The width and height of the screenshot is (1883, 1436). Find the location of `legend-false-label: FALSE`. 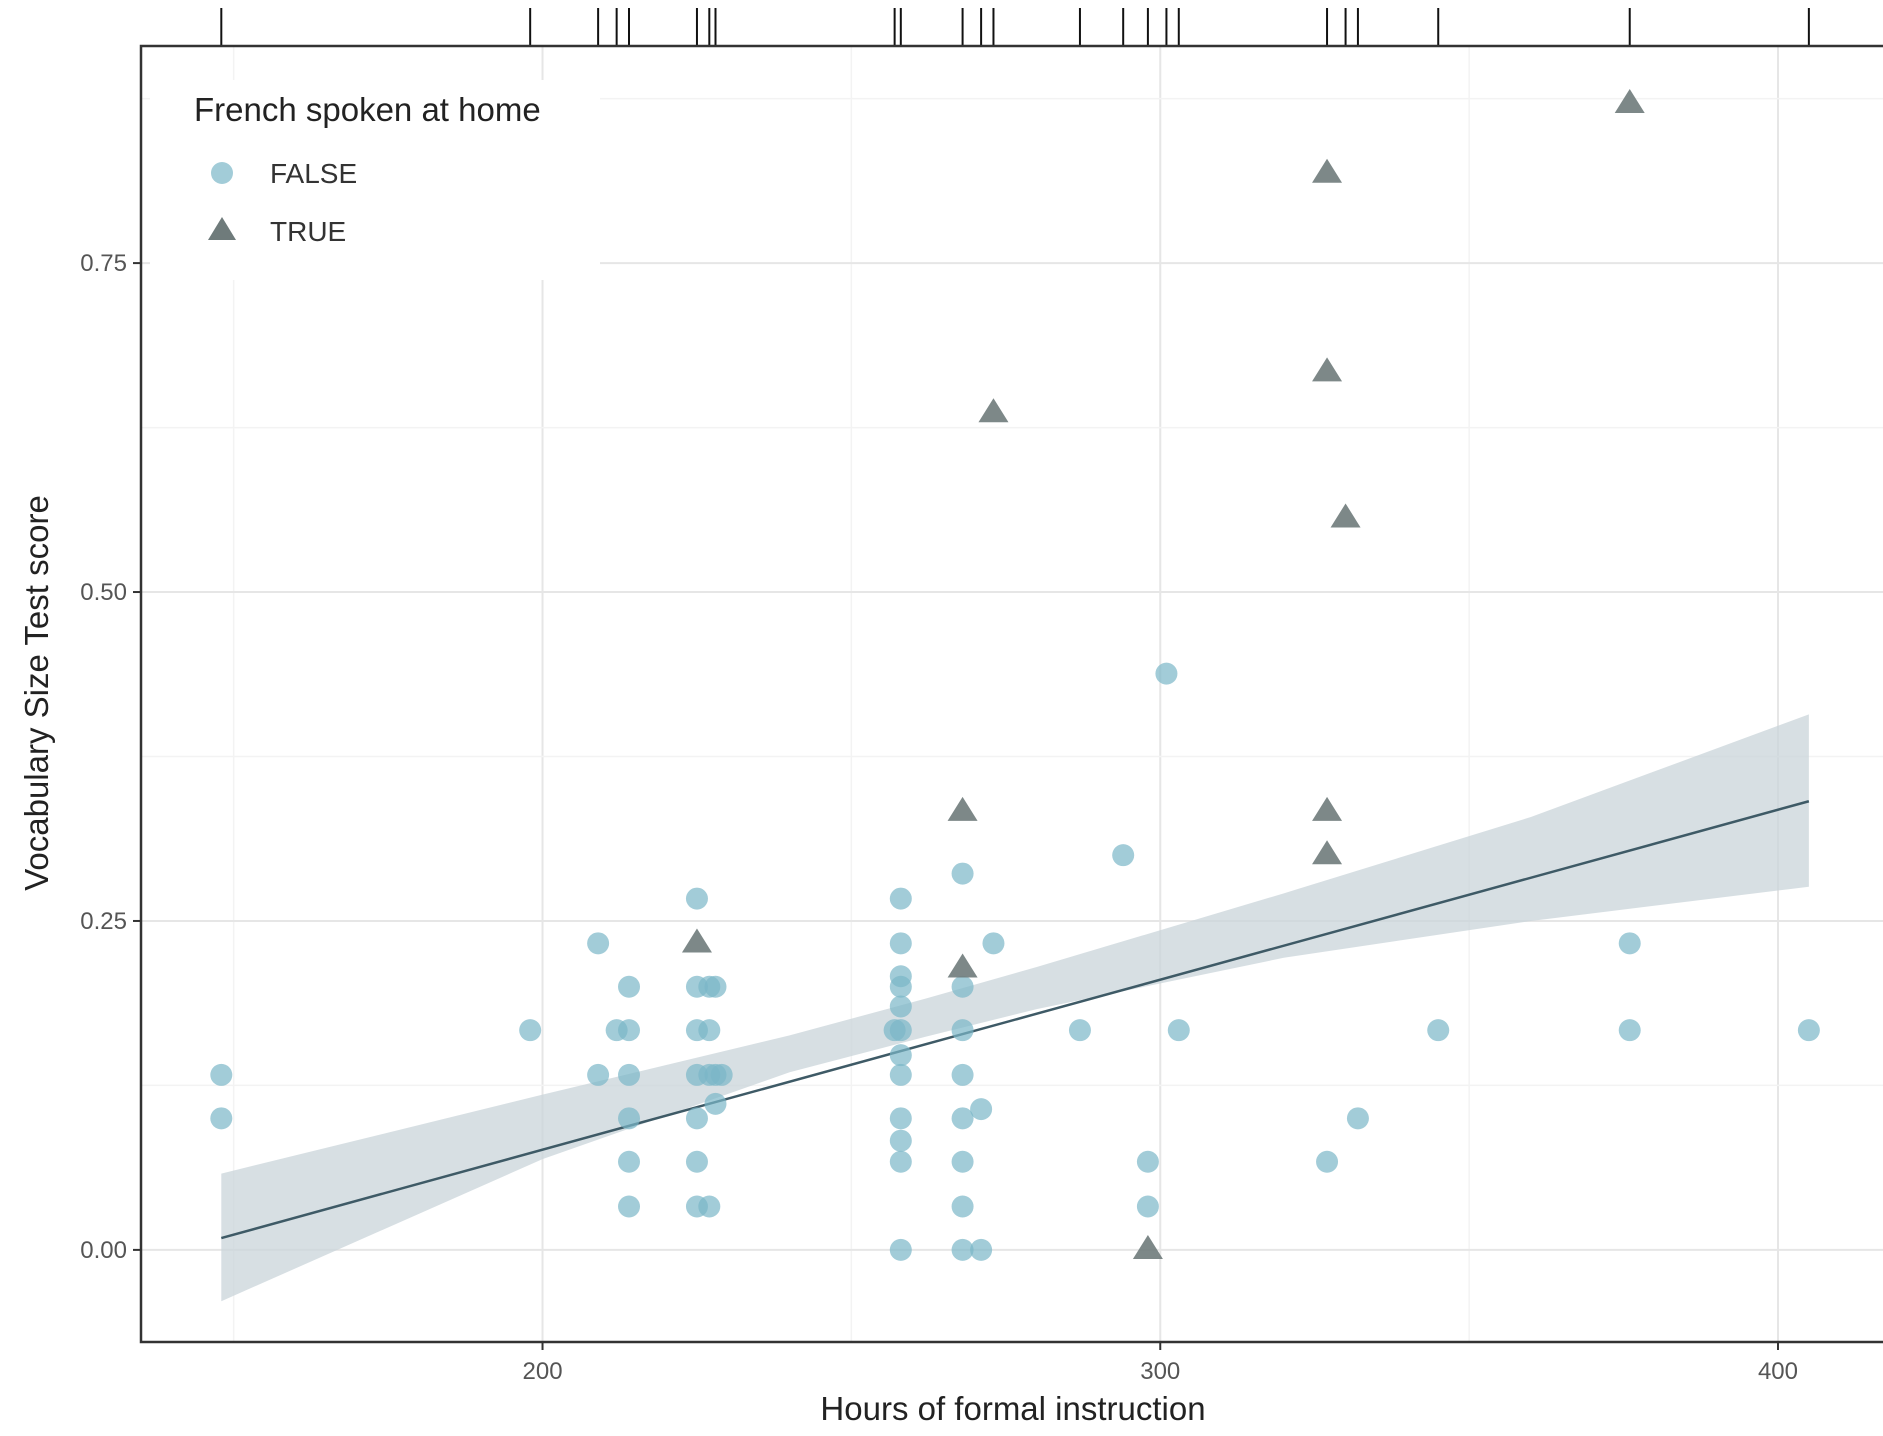

legend-false-label: FALSE is located at coordinates (313, 173).